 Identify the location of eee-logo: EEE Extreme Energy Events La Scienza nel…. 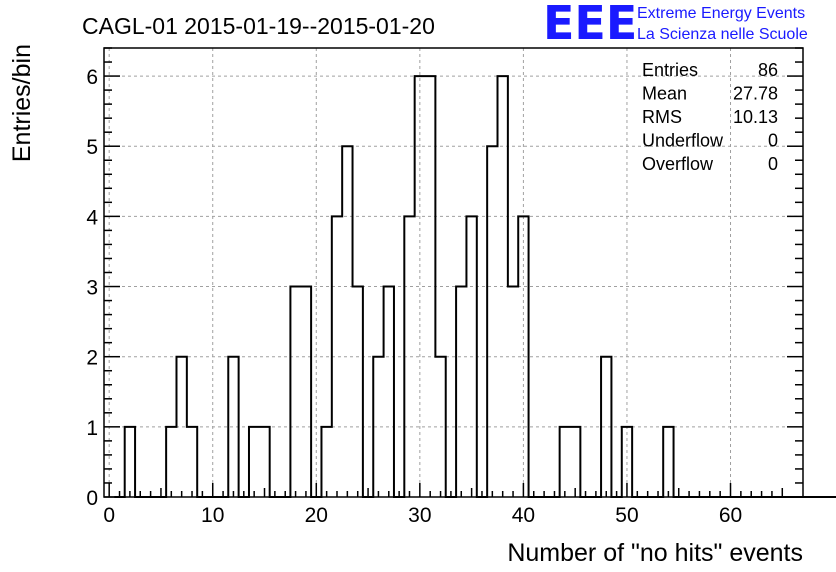
(675, 25).